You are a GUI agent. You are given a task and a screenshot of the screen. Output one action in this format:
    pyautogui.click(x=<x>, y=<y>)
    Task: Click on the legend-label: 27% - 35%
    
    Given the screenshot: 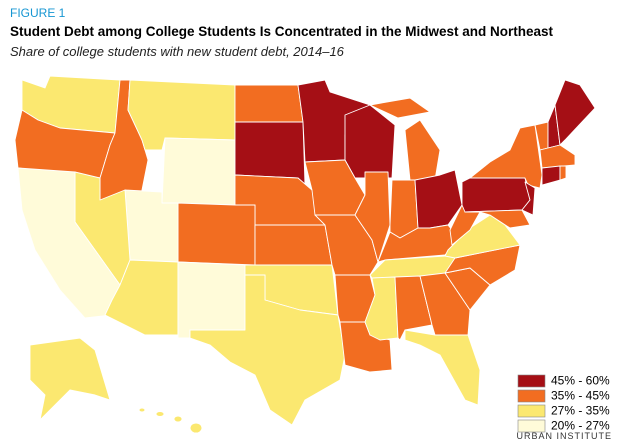 What is the action you would take?
    pyautogui.click(x=580, y=411)
    